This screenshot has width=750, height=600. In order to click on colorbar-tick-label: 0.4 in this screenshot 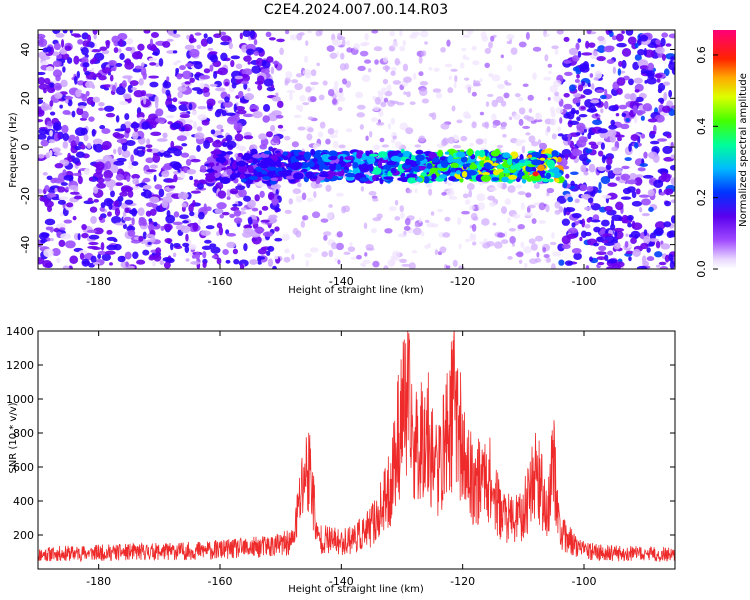, I will do `click(701, 127)`.